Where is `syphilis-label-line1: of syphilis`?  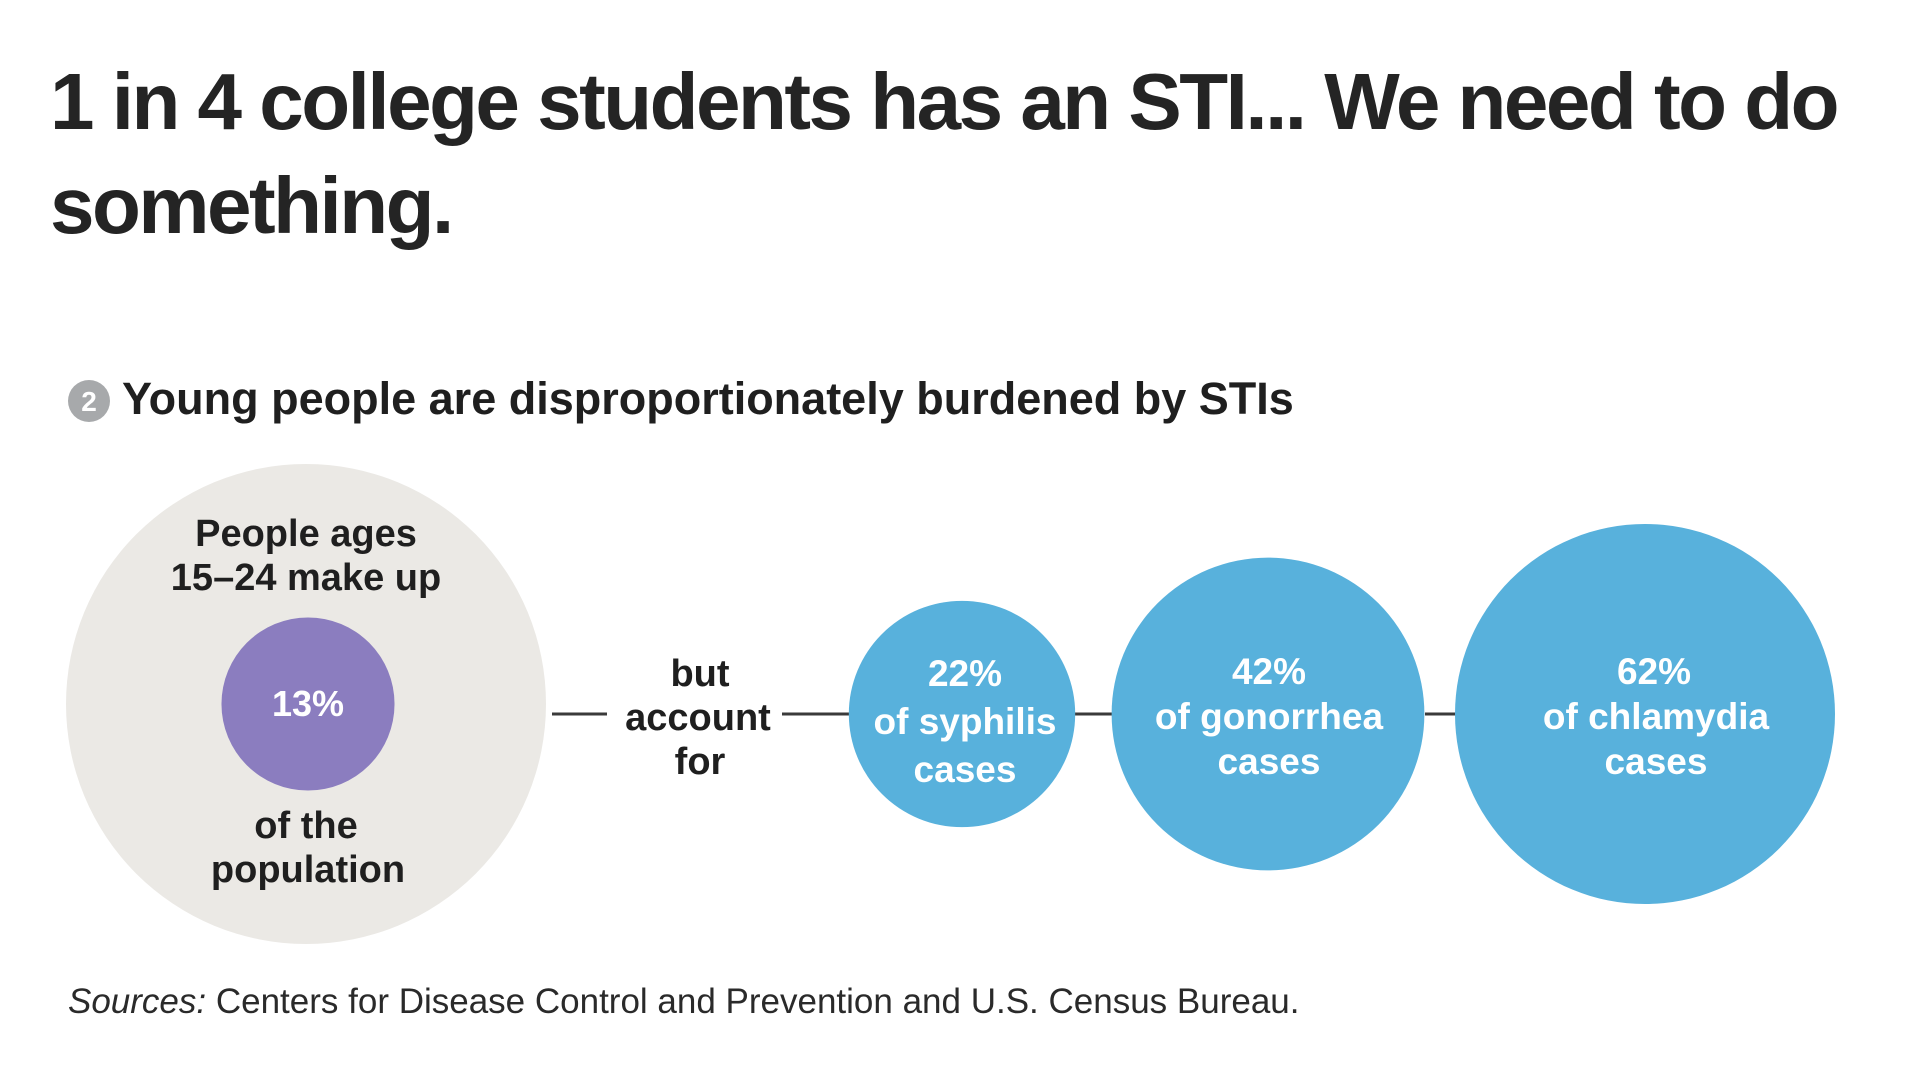
syphilis-label-line1: of syphilis is located at coordinates (965, 721).